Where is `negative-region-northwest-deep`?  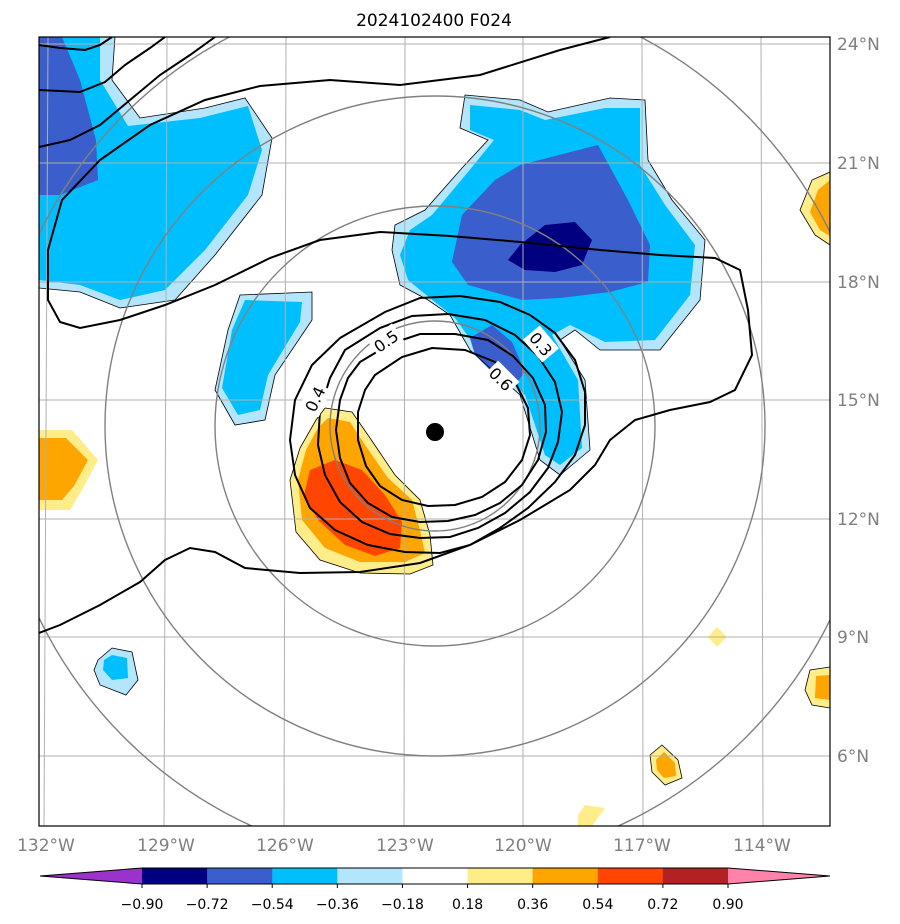 negative-region-northwest-deep is located at coordinates (68, 116).